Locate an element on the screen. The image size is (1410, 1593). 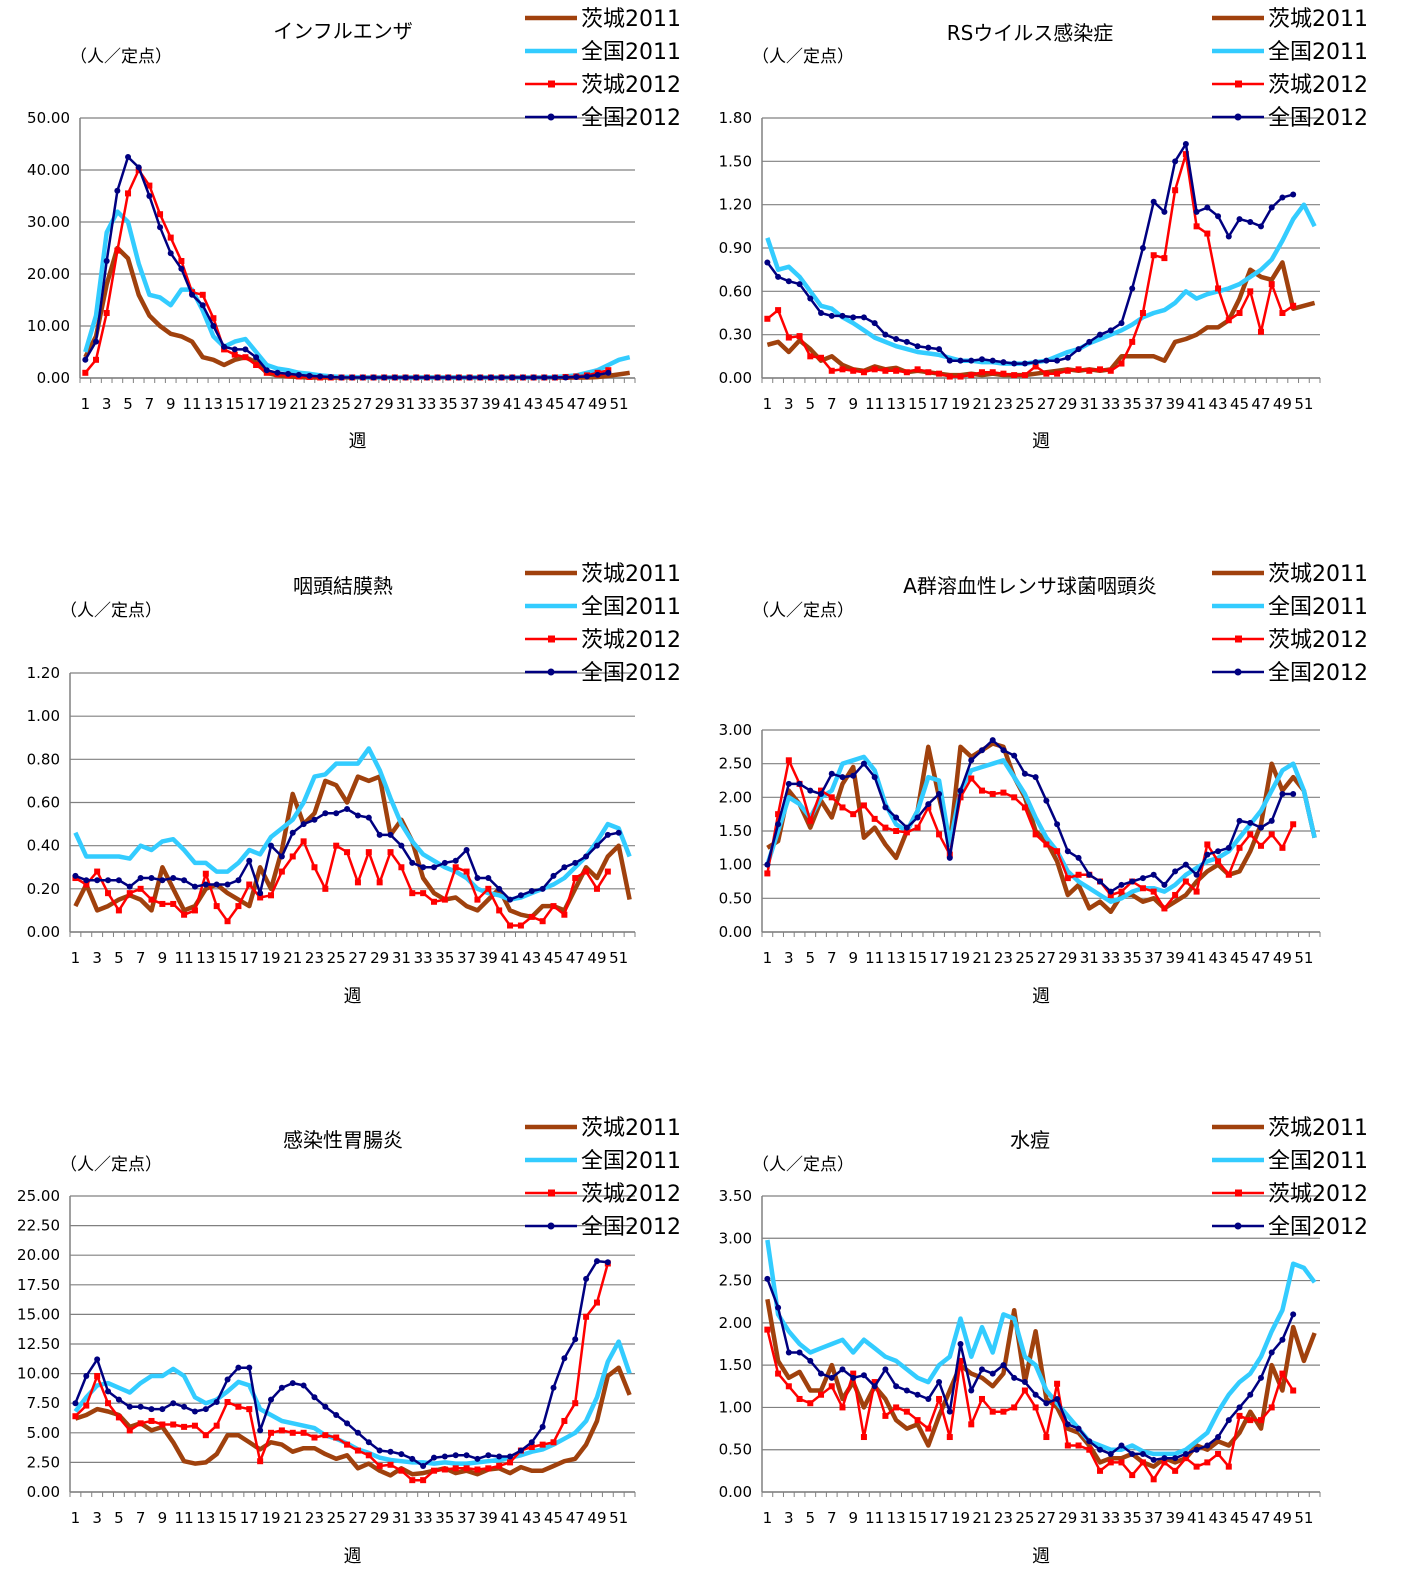
legend-label: 全国2012 is located at coordinates (1318, 673).